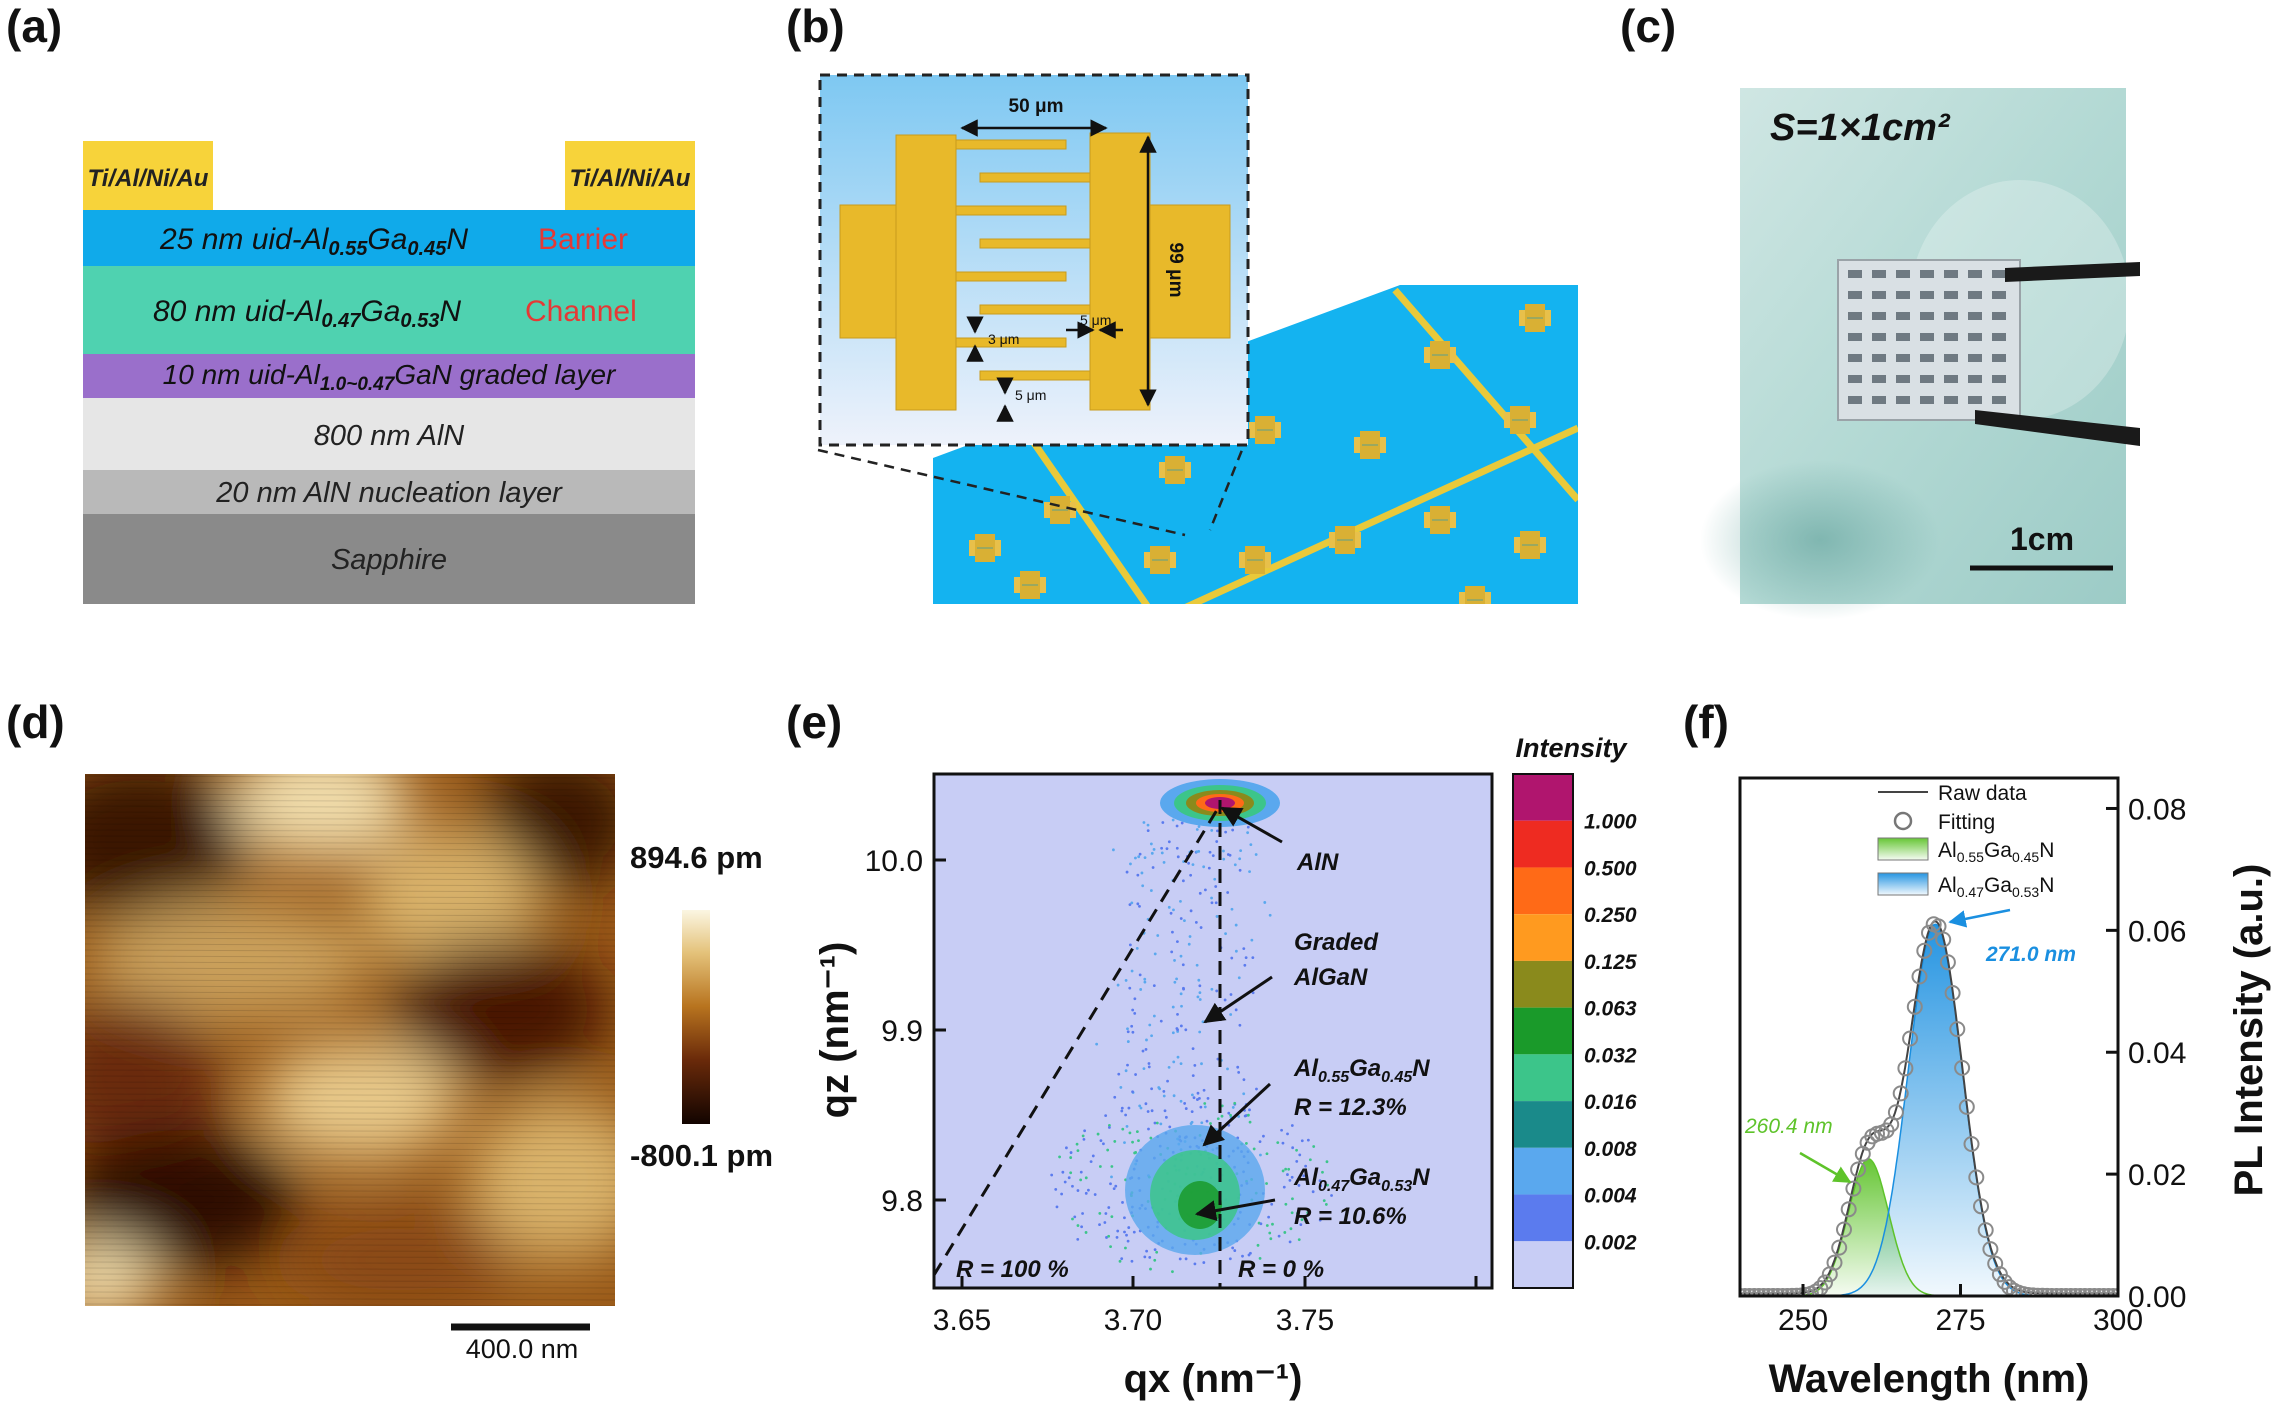 This screenshot has width=2282, height=1414. I want to click on dim-height-label: 99 μm, so click(1175, 270).